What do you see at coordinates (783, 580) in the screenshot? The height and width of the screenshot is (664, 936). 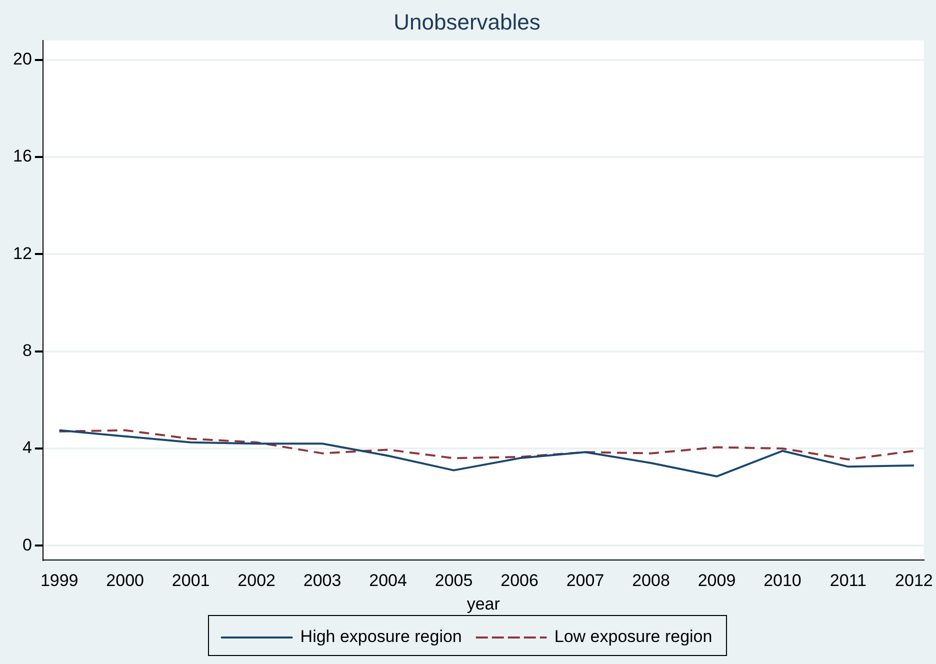 I see `x-tick-label: 2010` at bounding box center [783, 580].